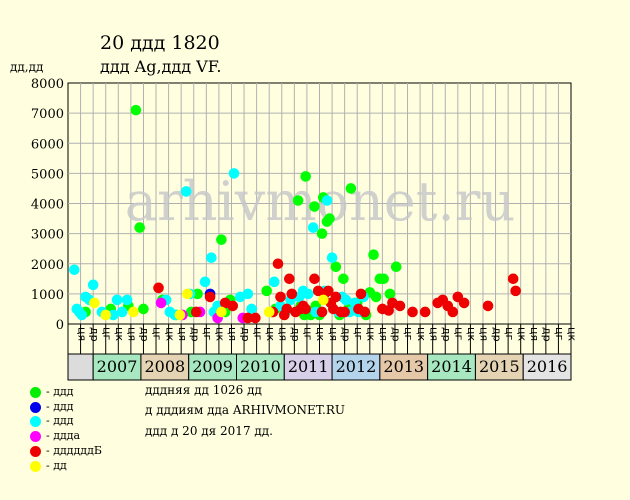  I want to click on x-year-label: 2014, so click(451, 366).